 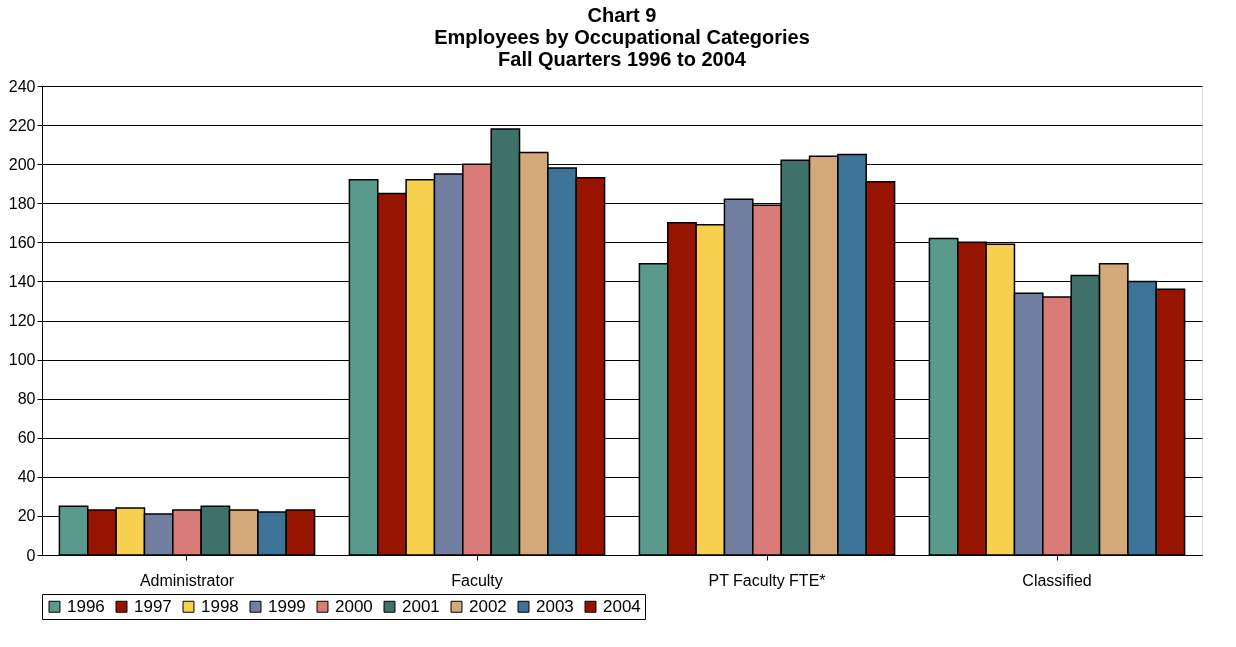 I want to click on y-tick-label: 40, so click(x=26, y=477).